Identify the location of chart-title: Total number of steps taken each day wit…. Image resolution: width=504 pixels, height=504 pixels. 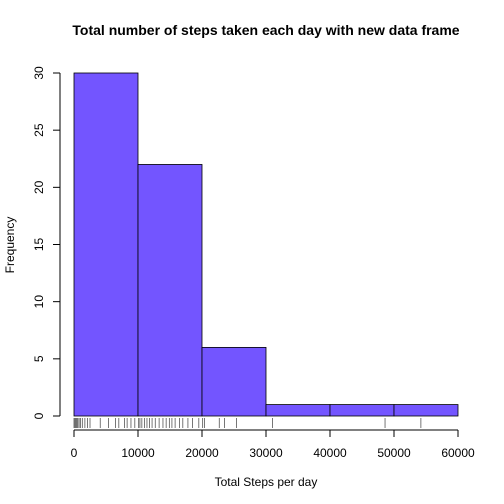
(265, 30).